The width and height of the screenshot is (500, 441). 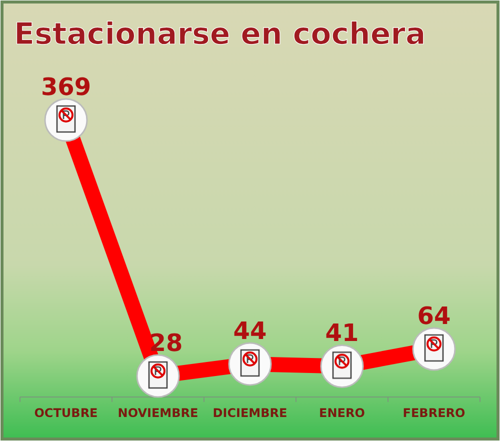 I want to click on x-tick-label: FEBRERO, so click(x=434, y=413).